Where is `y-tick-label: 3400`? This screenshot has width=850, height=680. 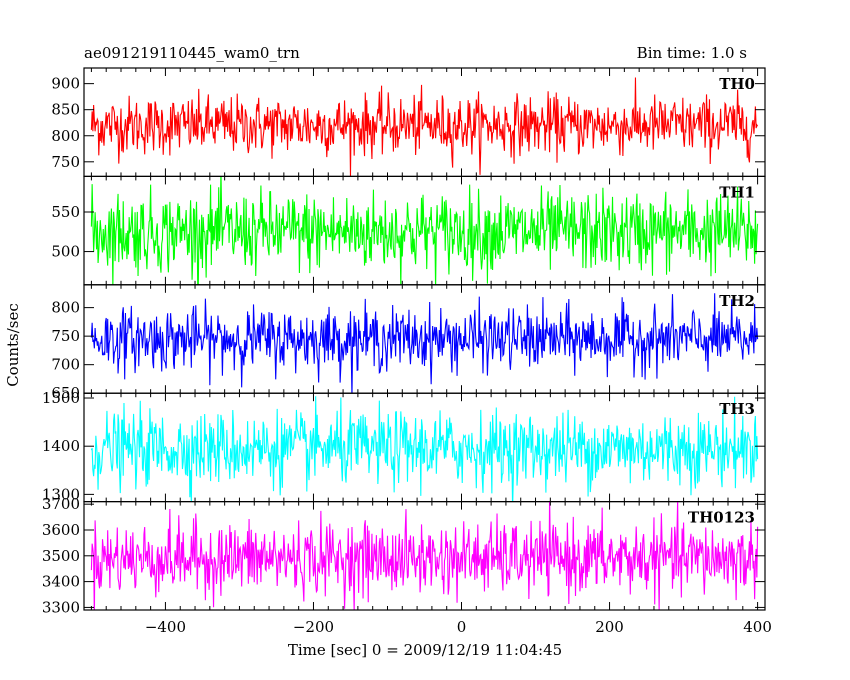
y-tick-label: 3400 is located at coordinates (61, 582).